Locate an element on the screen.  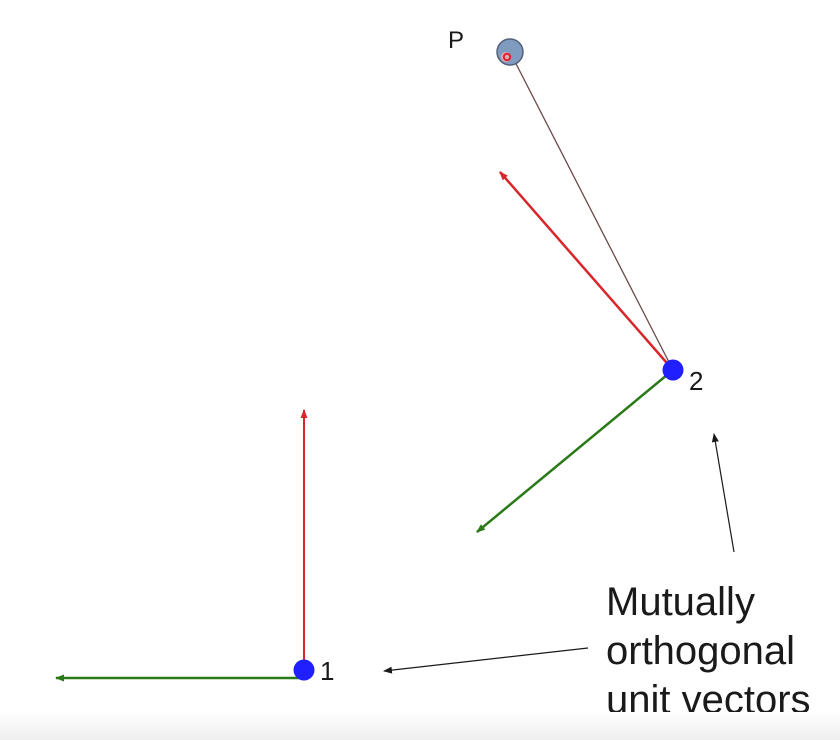
connector-line is located at coordinates (591, 211).